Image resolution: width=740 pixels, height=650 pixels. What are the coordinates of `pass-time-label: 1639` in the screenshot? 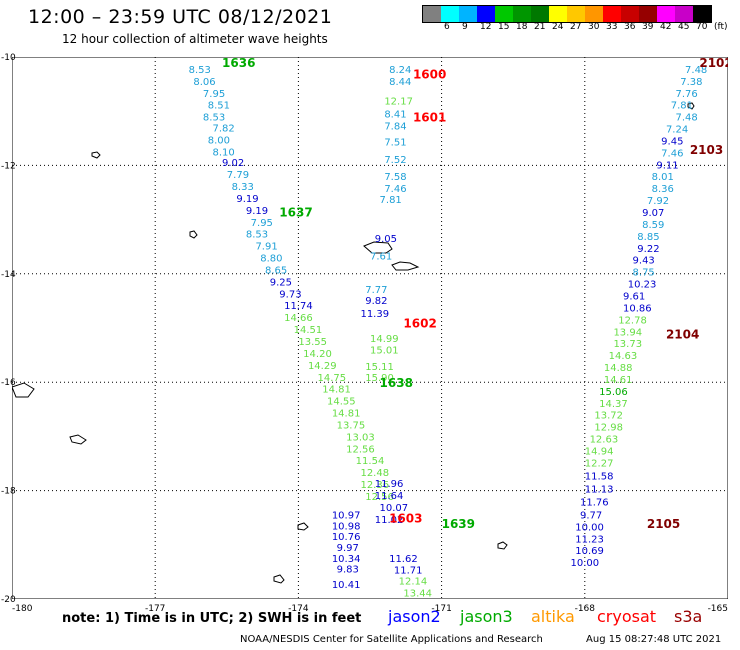 It's located at (458, 524).